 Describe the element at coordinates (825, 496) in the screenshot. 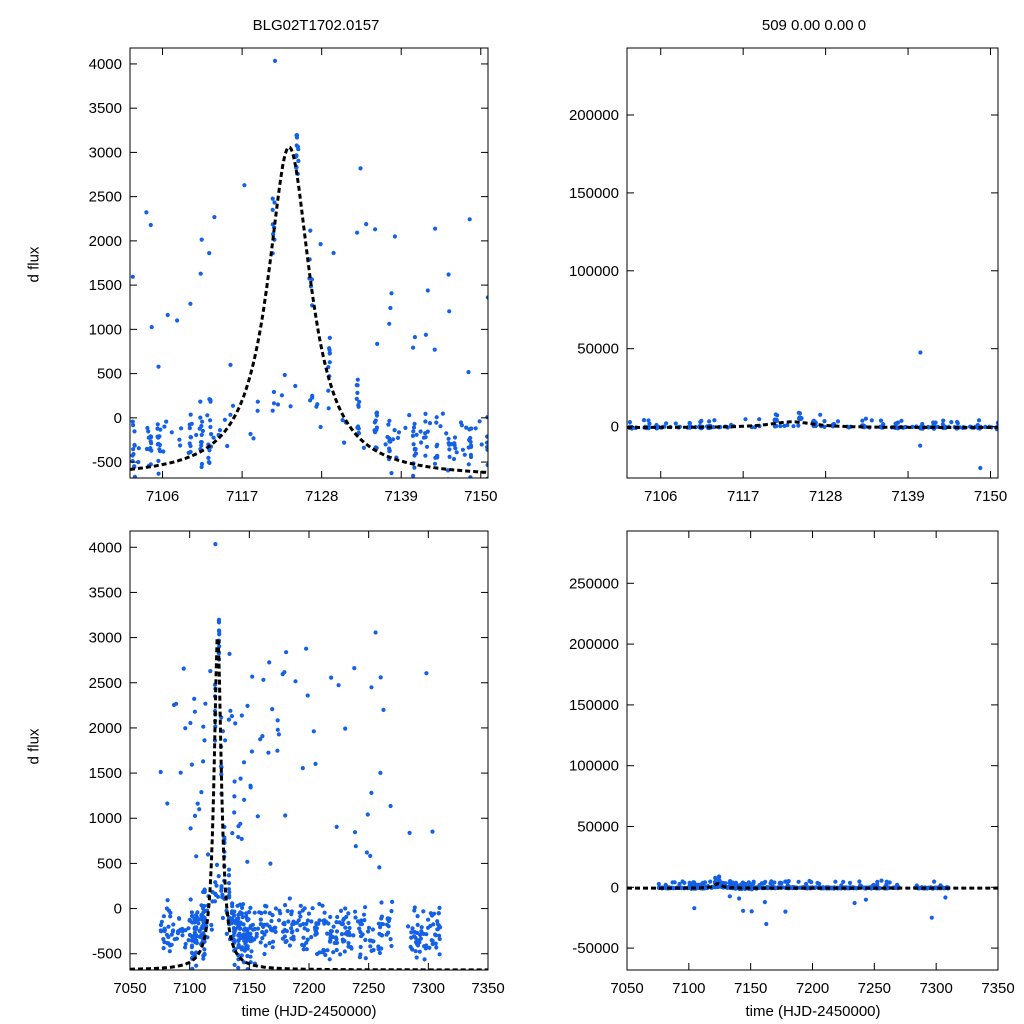

I see `x-tick-label: 7128` at that location.